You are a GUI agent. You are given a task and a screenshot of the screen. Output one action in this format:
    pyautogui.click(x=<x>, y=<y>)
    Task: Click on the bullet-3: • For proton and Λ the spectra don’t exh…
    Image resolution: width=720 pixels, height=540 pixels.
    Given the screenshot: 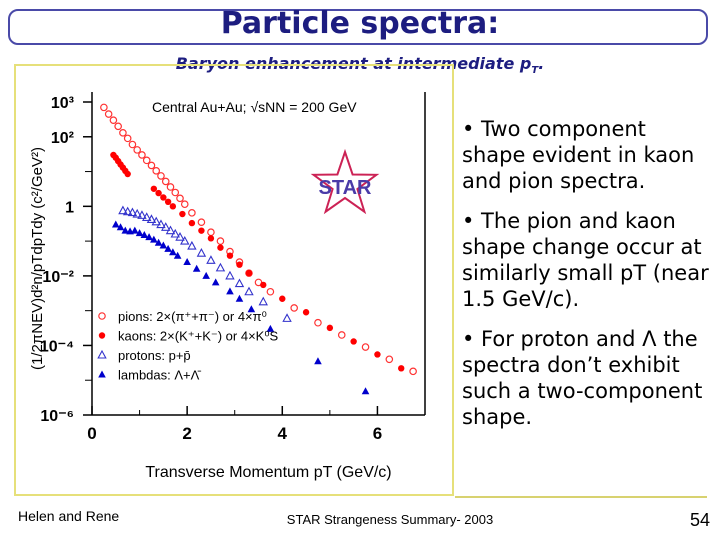 What is the action you would take?
    pyautogui.click(x=582, y=378)
    